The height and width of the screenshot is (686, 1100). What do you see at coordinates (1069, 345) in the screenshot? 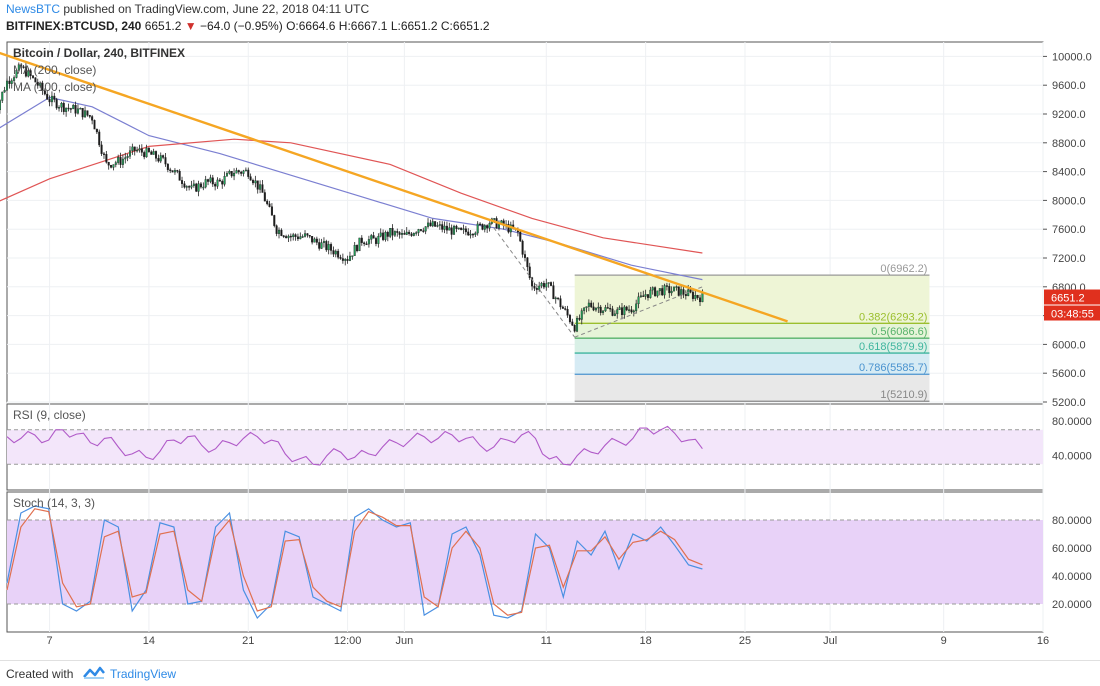
I see `y-tick-label: 6000.0` at bounding box center [1069, 345].